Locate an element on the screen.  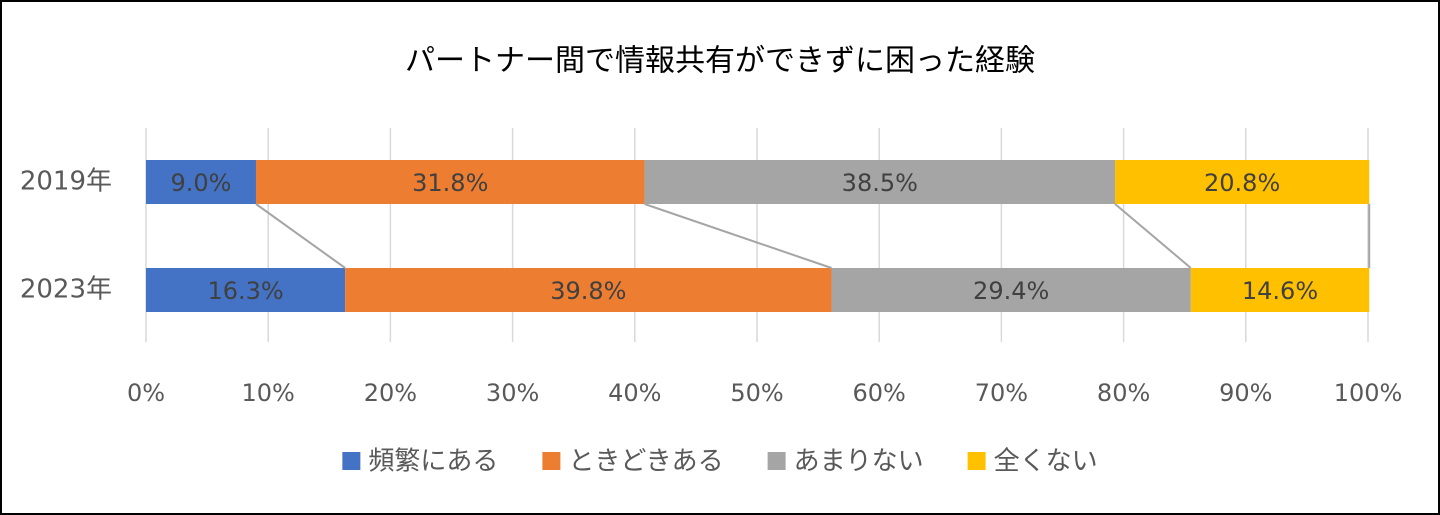
data-label: 14.6% is located at coordinates (1280, 291).